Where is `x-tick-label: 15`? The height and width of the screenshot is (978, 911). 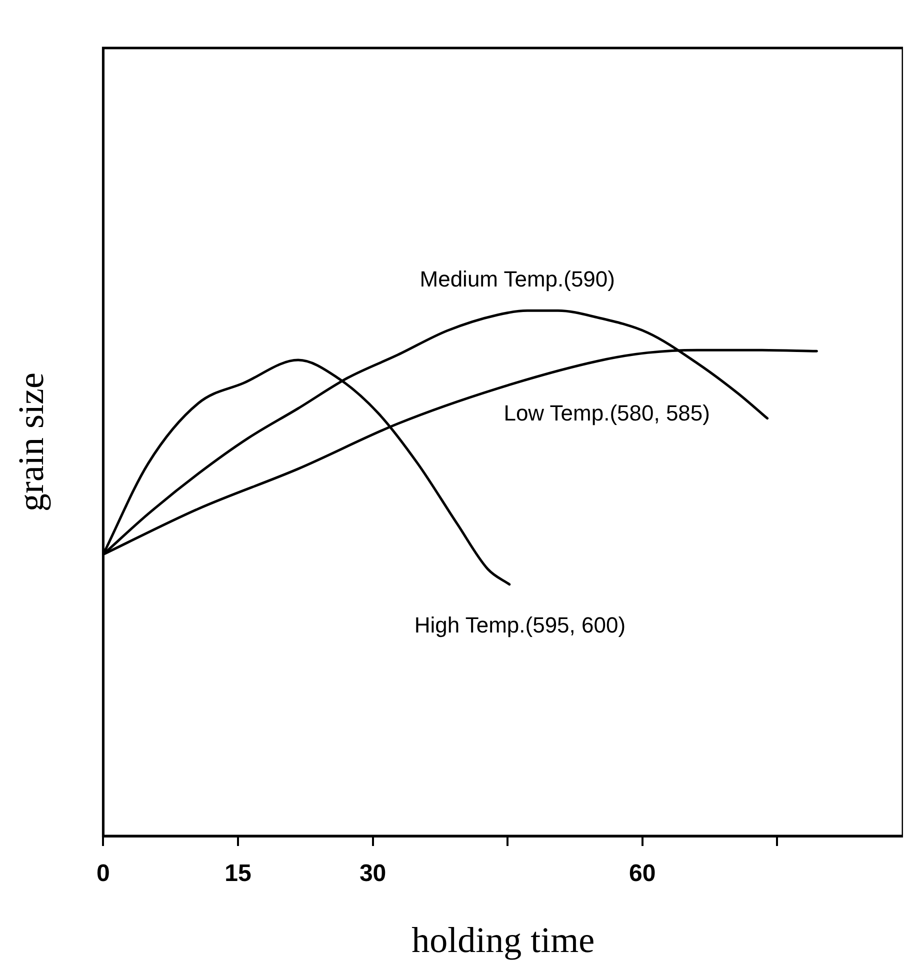 x-tick-label: 15 is located at coordinates (238, 874).